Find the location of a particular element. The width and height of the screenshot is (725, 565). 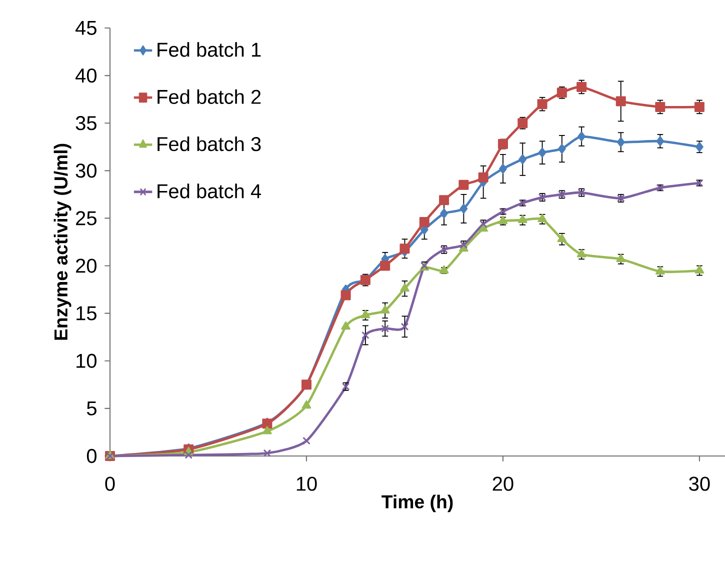

x-tick-label: 10 is located at coordinates (306, 483).